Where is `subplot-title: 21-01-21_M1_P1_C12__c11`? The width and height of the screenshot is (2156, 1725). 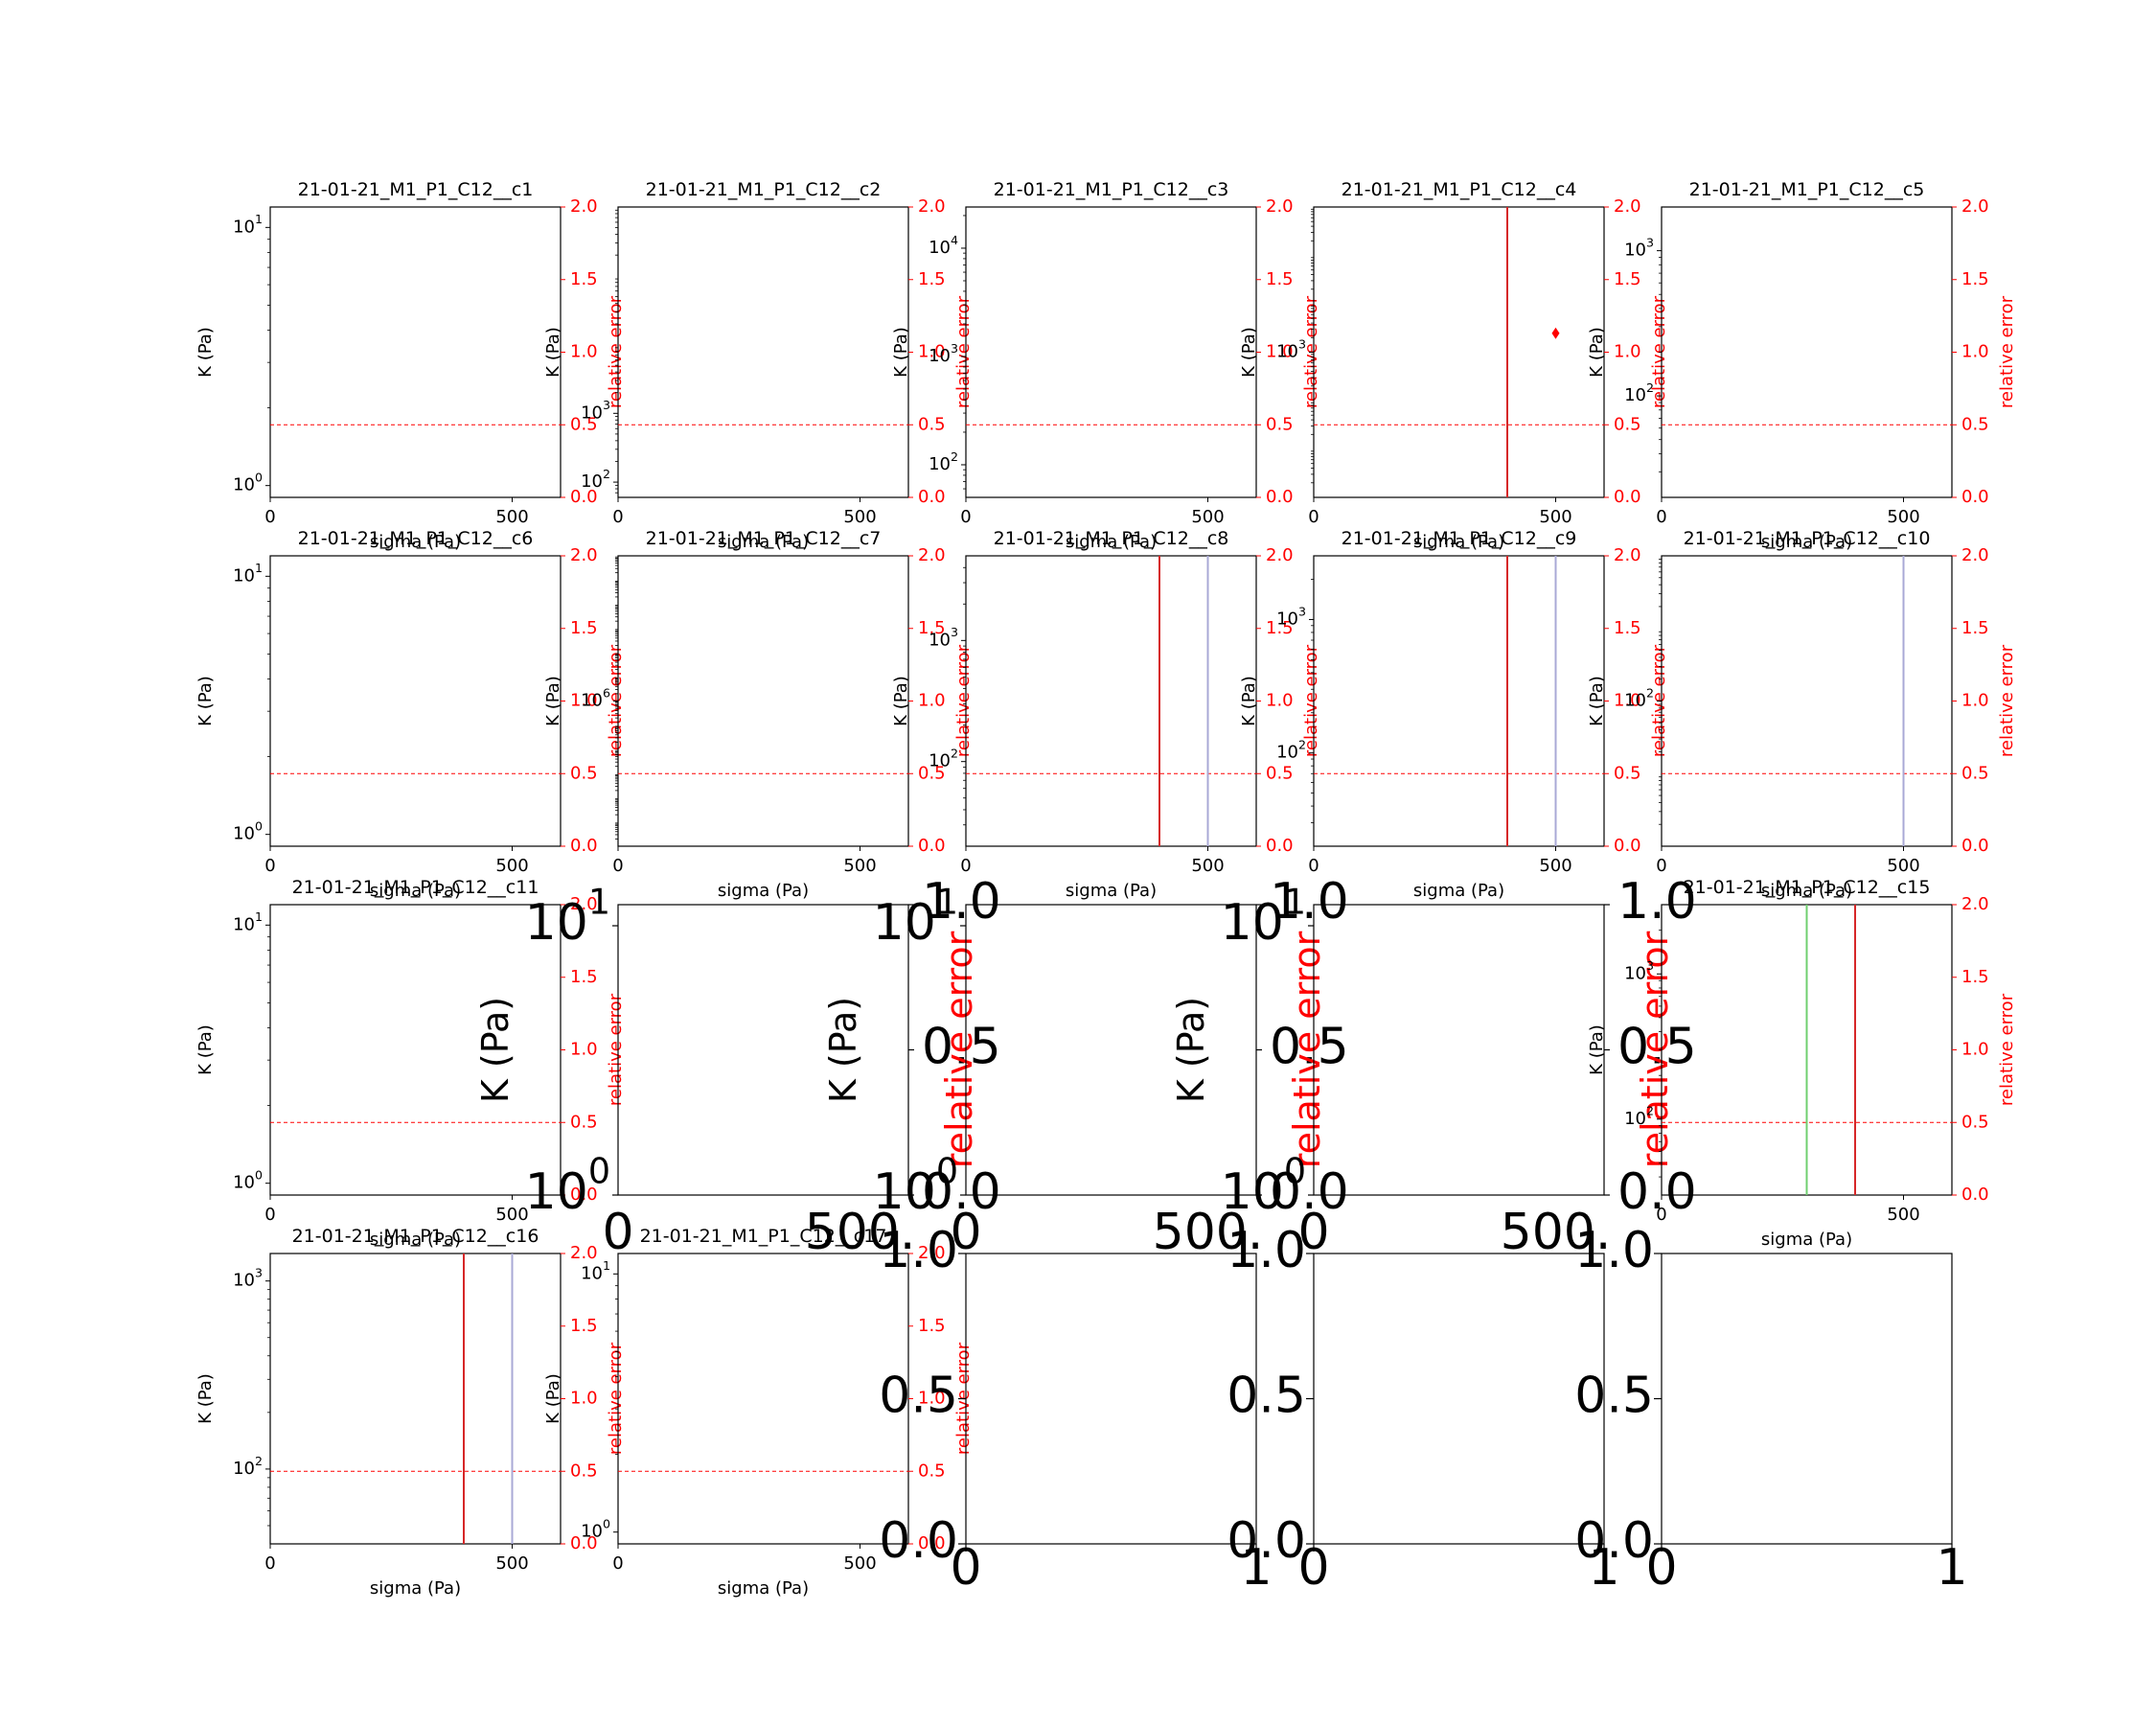 subplot-title: 21-01-21_M1_P1_C12__c11 is located at coordinates (415, 887).